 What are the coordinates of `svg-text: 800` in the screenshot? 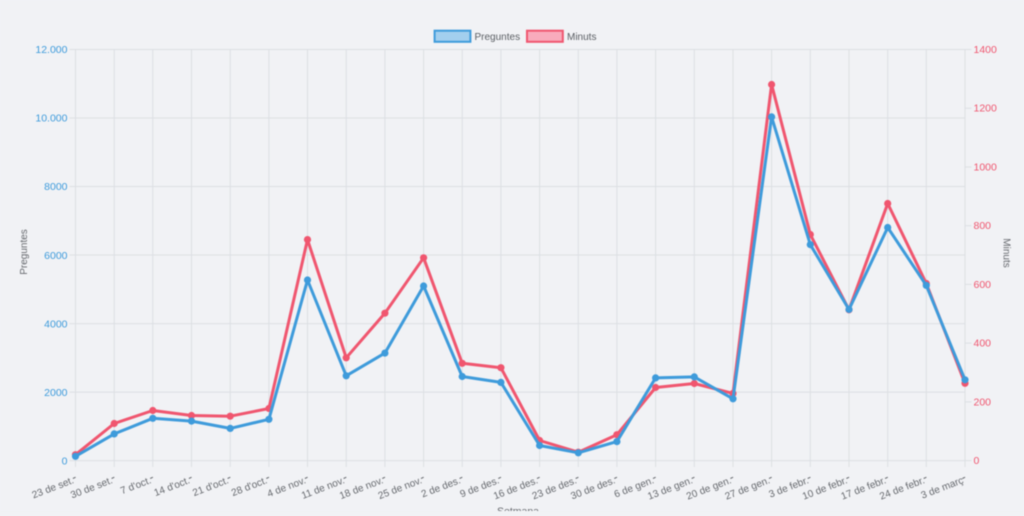 It's located at (983, 226).